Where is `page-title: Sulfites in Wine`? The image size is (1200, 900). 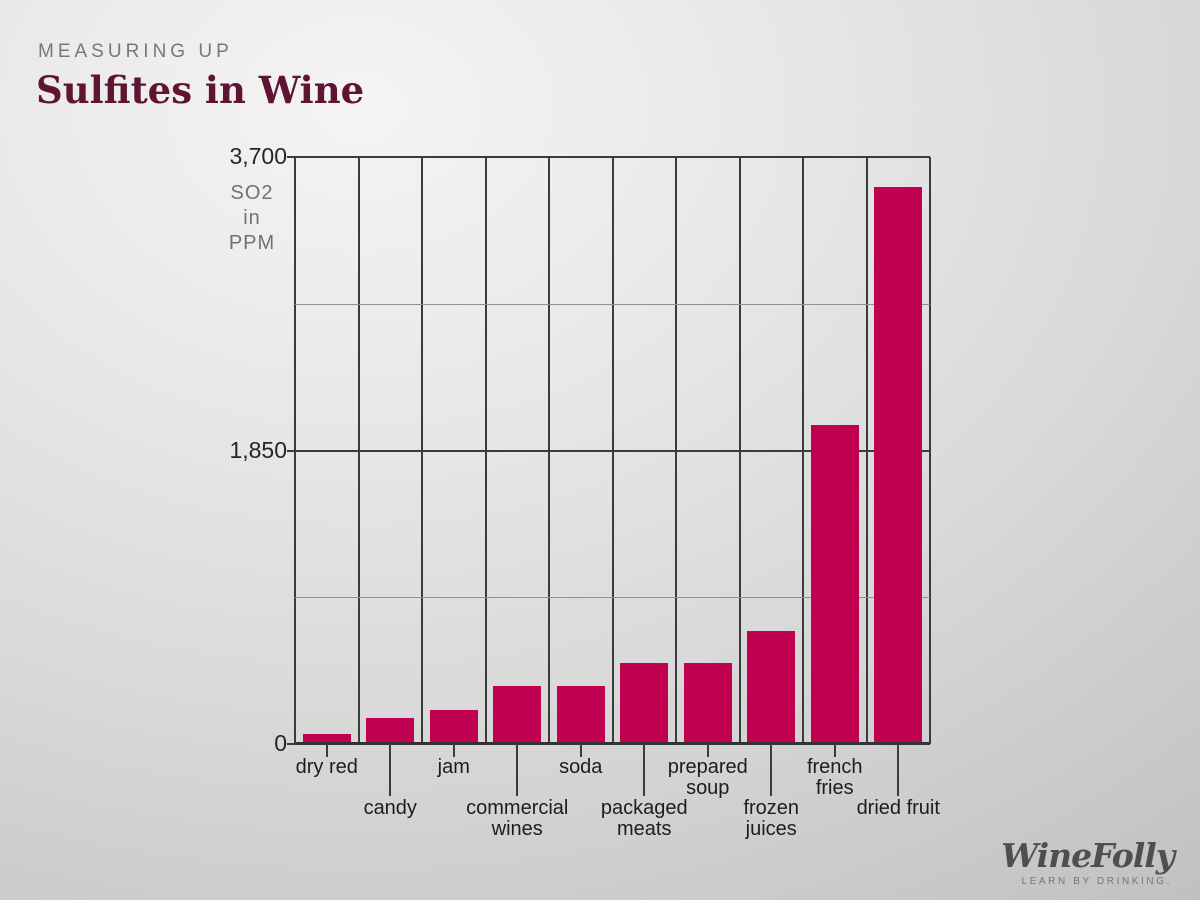
page-title: Sulfites in Wine is located at coordinates (200, 90).